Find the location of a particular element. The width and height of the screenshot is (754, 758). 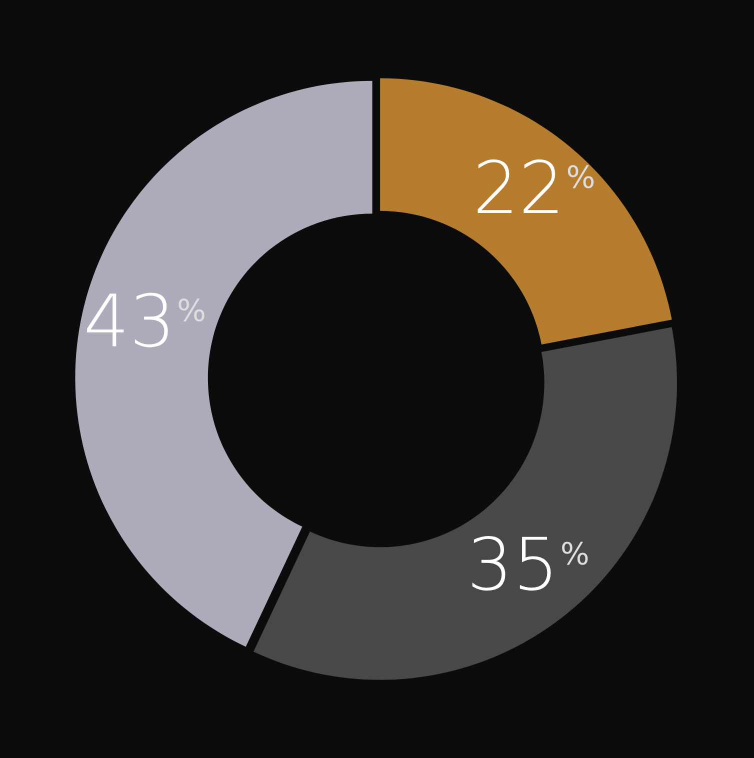

data-label: 35% is located at coordinates (530, 563).